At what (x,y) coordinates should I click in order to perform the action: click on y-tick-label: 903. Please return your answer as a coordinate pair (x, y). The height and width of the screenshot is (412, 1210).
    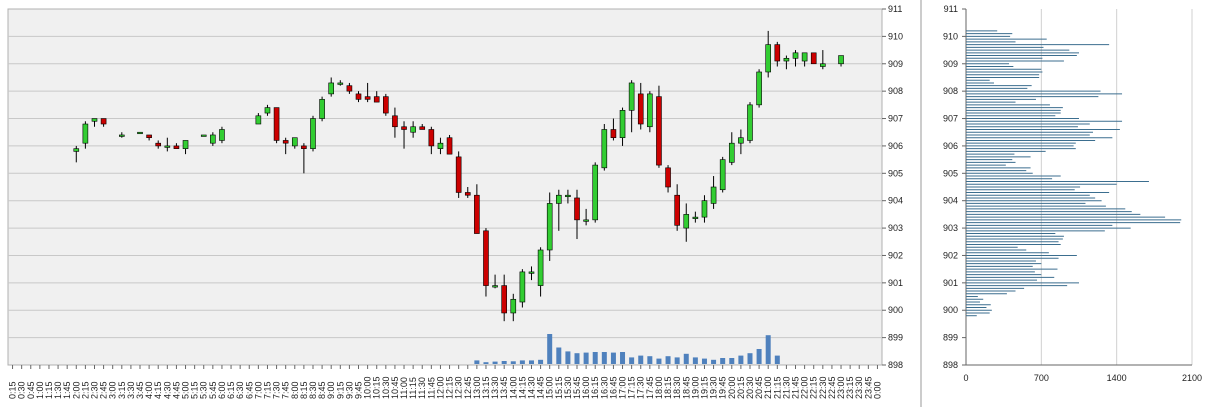
    Looking at the image, I should click on (895, 228).